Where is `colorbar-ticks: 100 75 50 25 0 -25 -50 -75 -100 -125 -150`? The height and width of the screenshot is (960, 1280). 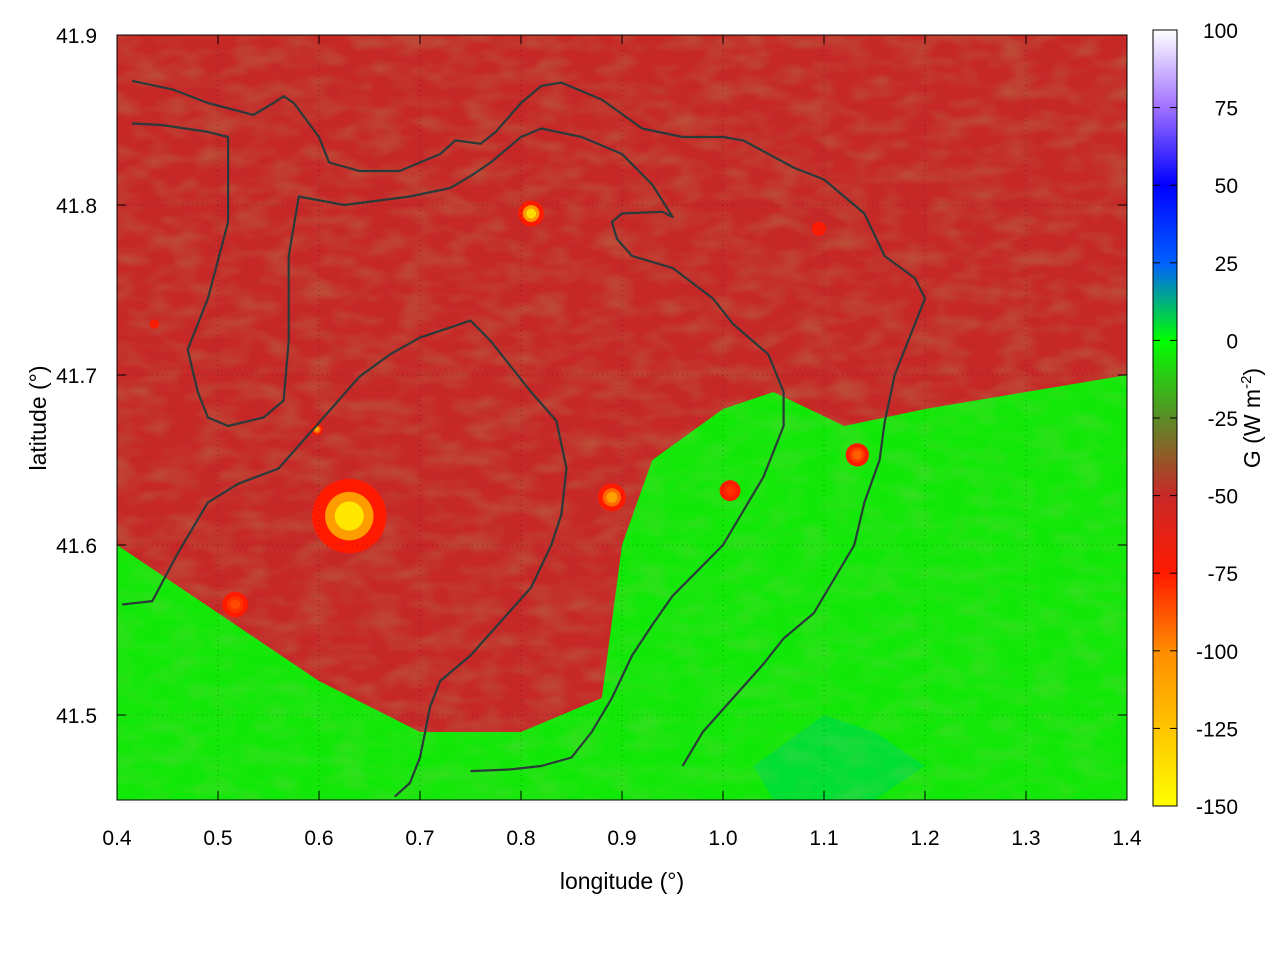 colorbar-ticks: 100 75 50 25 0 -25 -50 -75 -100 -125 -150 is located at coordinates (1195, 419).